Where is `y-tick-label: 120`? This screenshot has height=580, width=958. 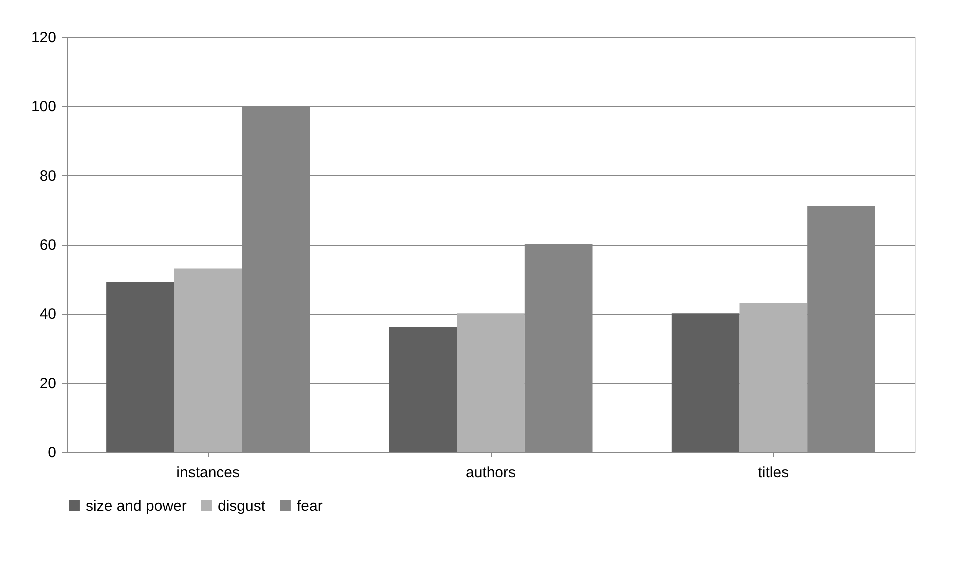
y-tick-label: 120 is located at coordinates (43, 38).